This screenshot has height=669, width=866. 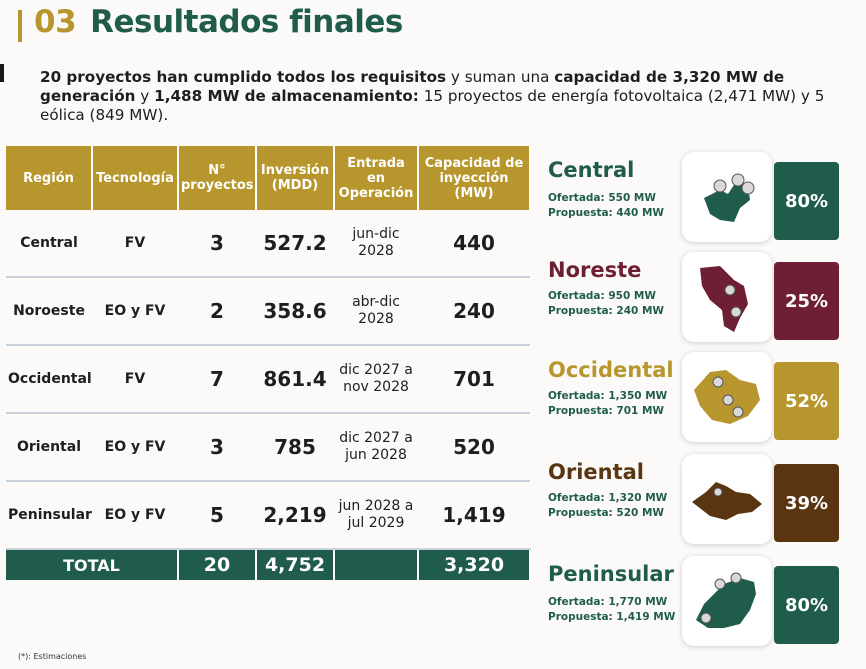 What do you see at coordinates (606, 311) in the screenshot?
I see `region-proposed: Propuesta: 240 MW` at bounding box center [606, 311].